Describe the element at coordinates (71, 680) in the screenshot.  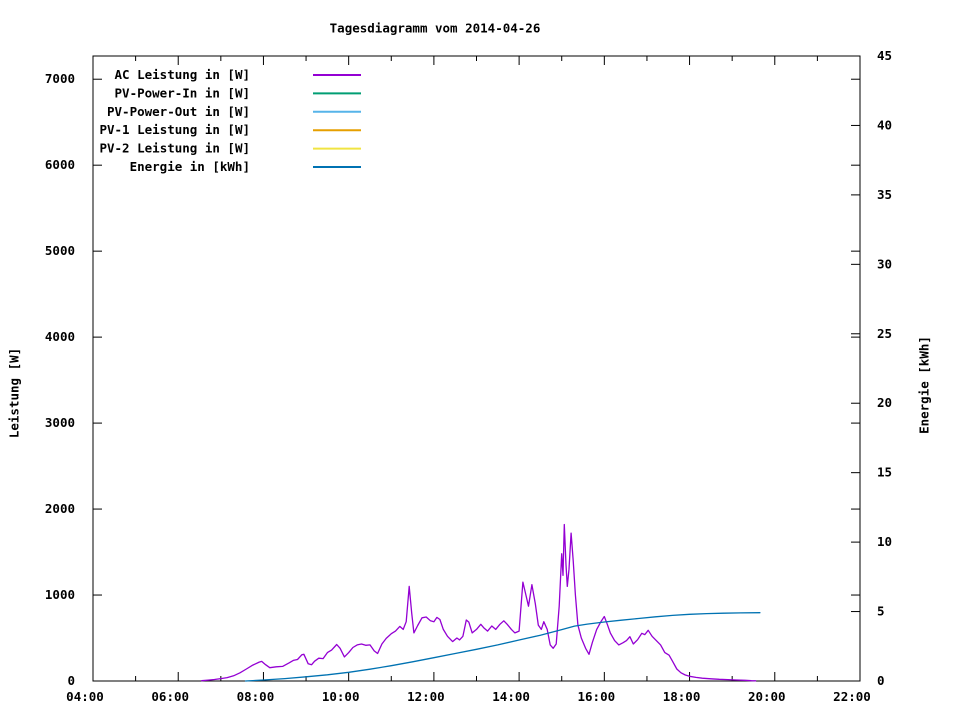
I see `y-tick-label: 0` at that location.